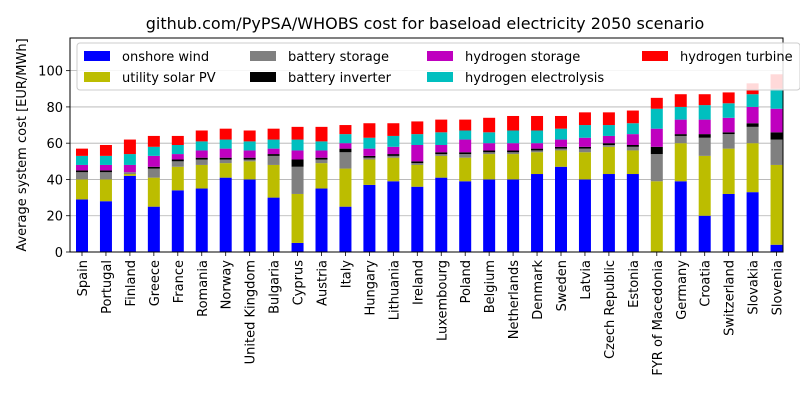  Describe the element at coordinates (83, 278) in the screenshot. I see `x-tick-label: Spain` at that location.